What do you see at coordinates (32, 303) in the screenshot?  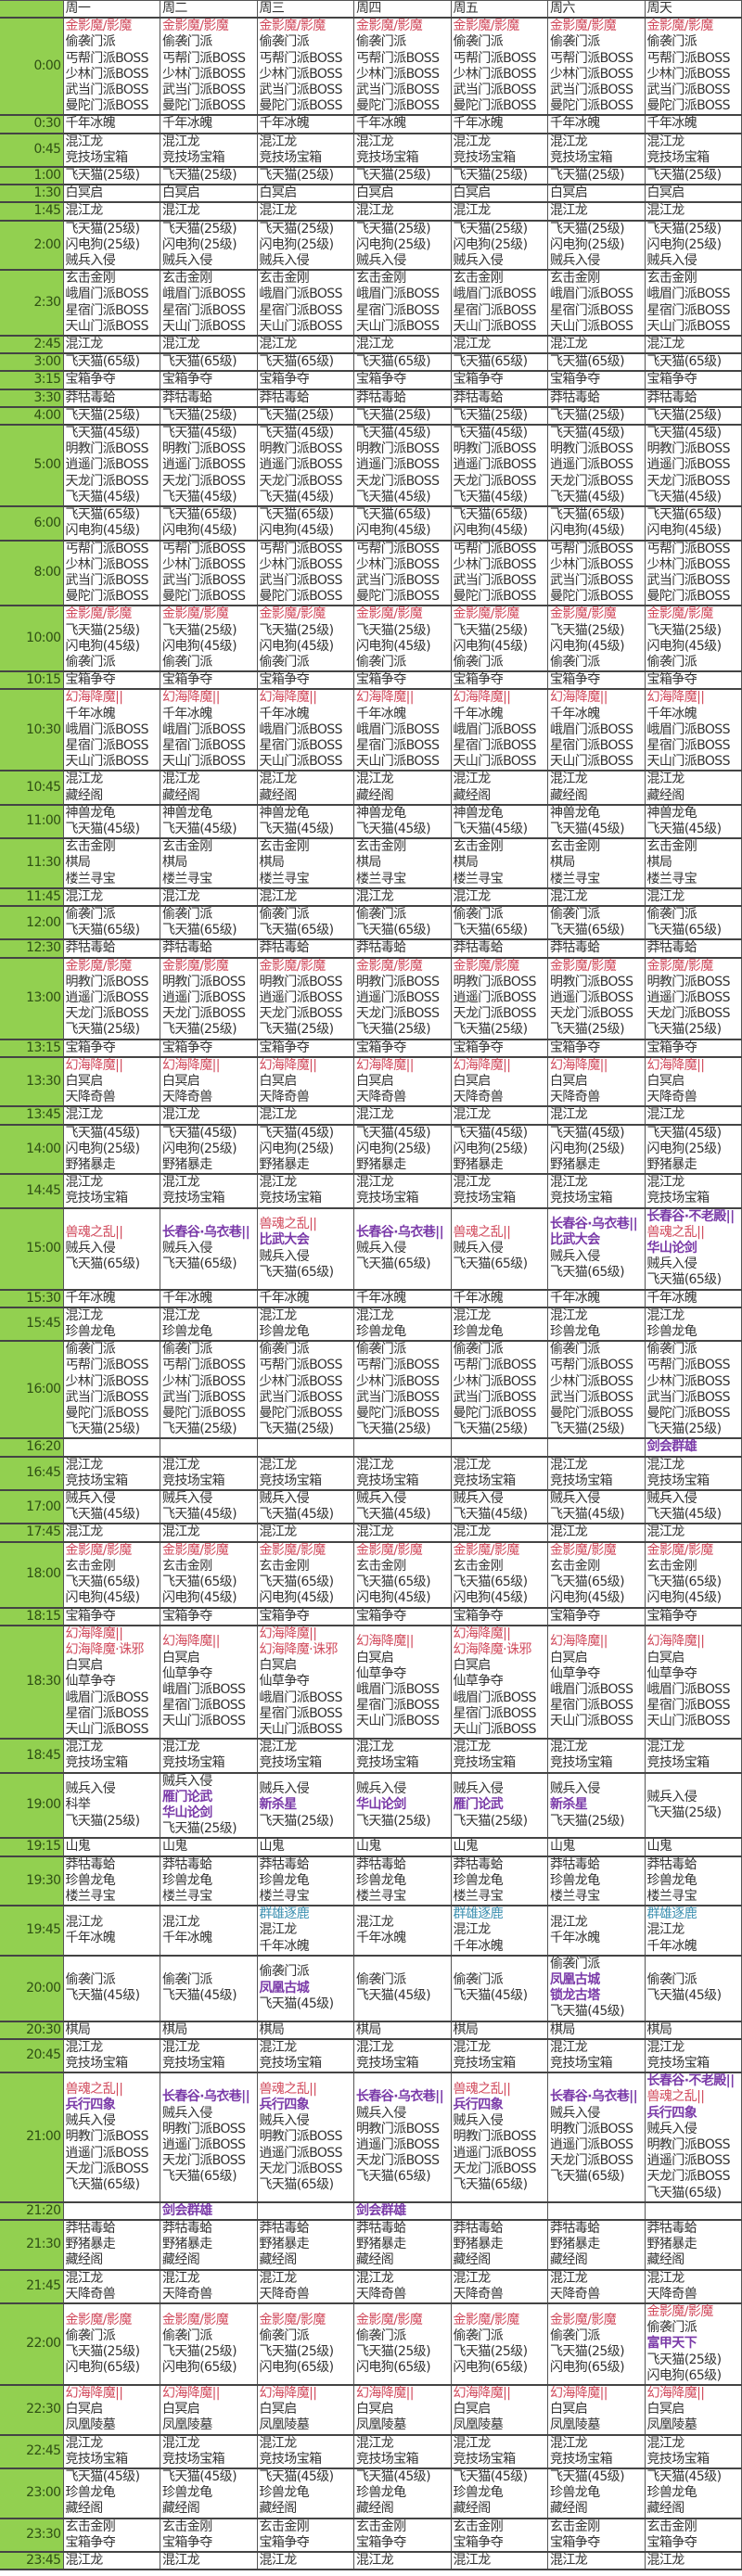 I see `time-label: 2:30` at bounding box center [32, 303].